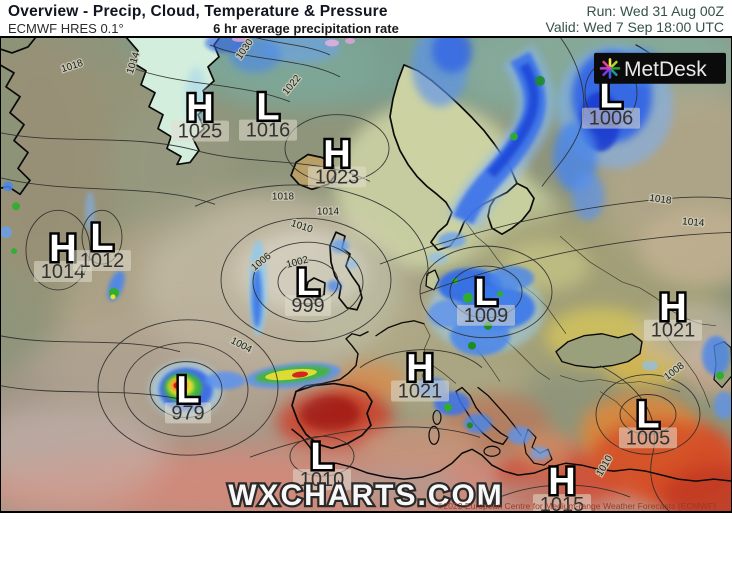 This screenshot has width=732, height=561. Describe the element at coordinates (332, 362) in the screenshot. I see `france-biscay-coast` at that location.